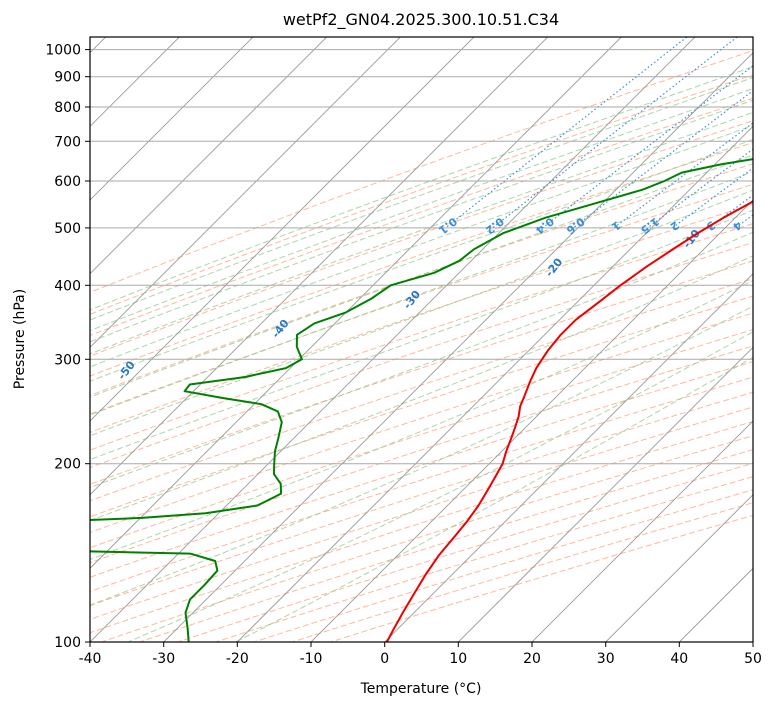 Image resolution: width=775 pixels, height=708 pixels. I want to click on x-tick-label: 50, so click(753, 659).